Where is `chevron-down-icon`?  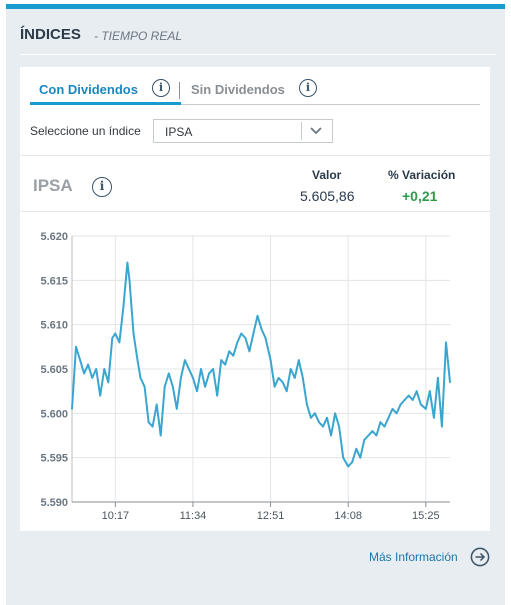
chevron-down-icon is located at coordinates (316, 131).